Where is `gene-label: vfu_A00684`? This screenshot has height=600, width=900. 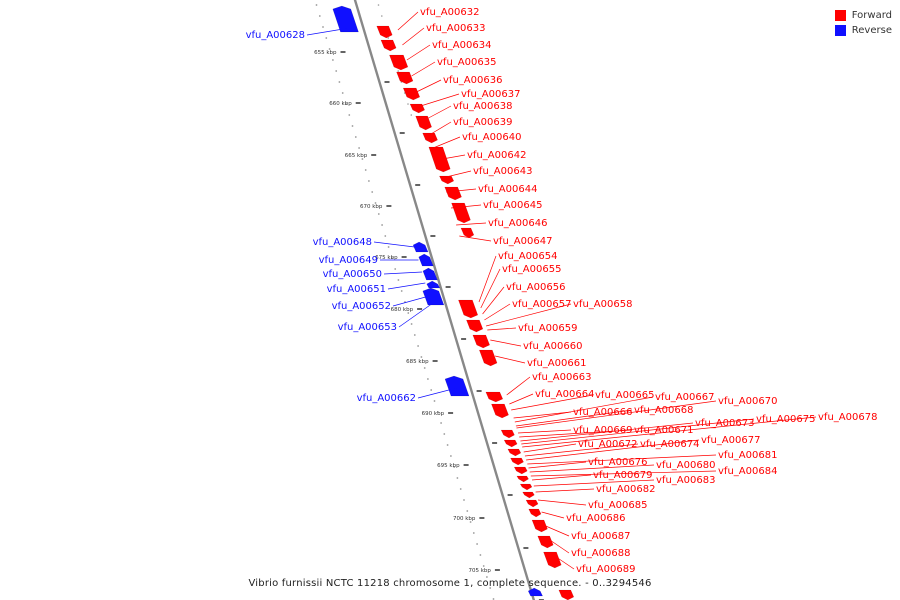
gene-label: vfu_A00684 is located at coordinates (747, 471).